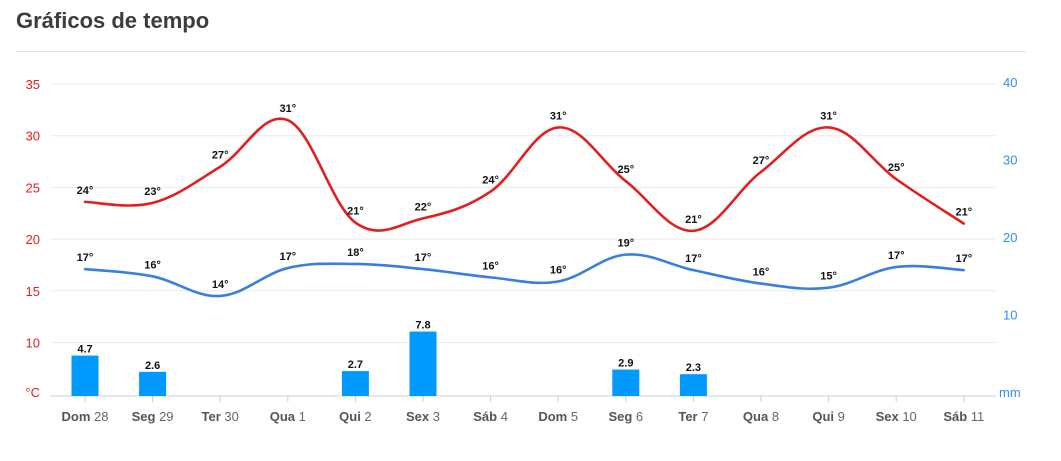 This screenshot has width=1061, height=461. What do you see at coordinates (908, 416) in the screenshot?
I see `category-date: 10` at bounding box center [908, 416].